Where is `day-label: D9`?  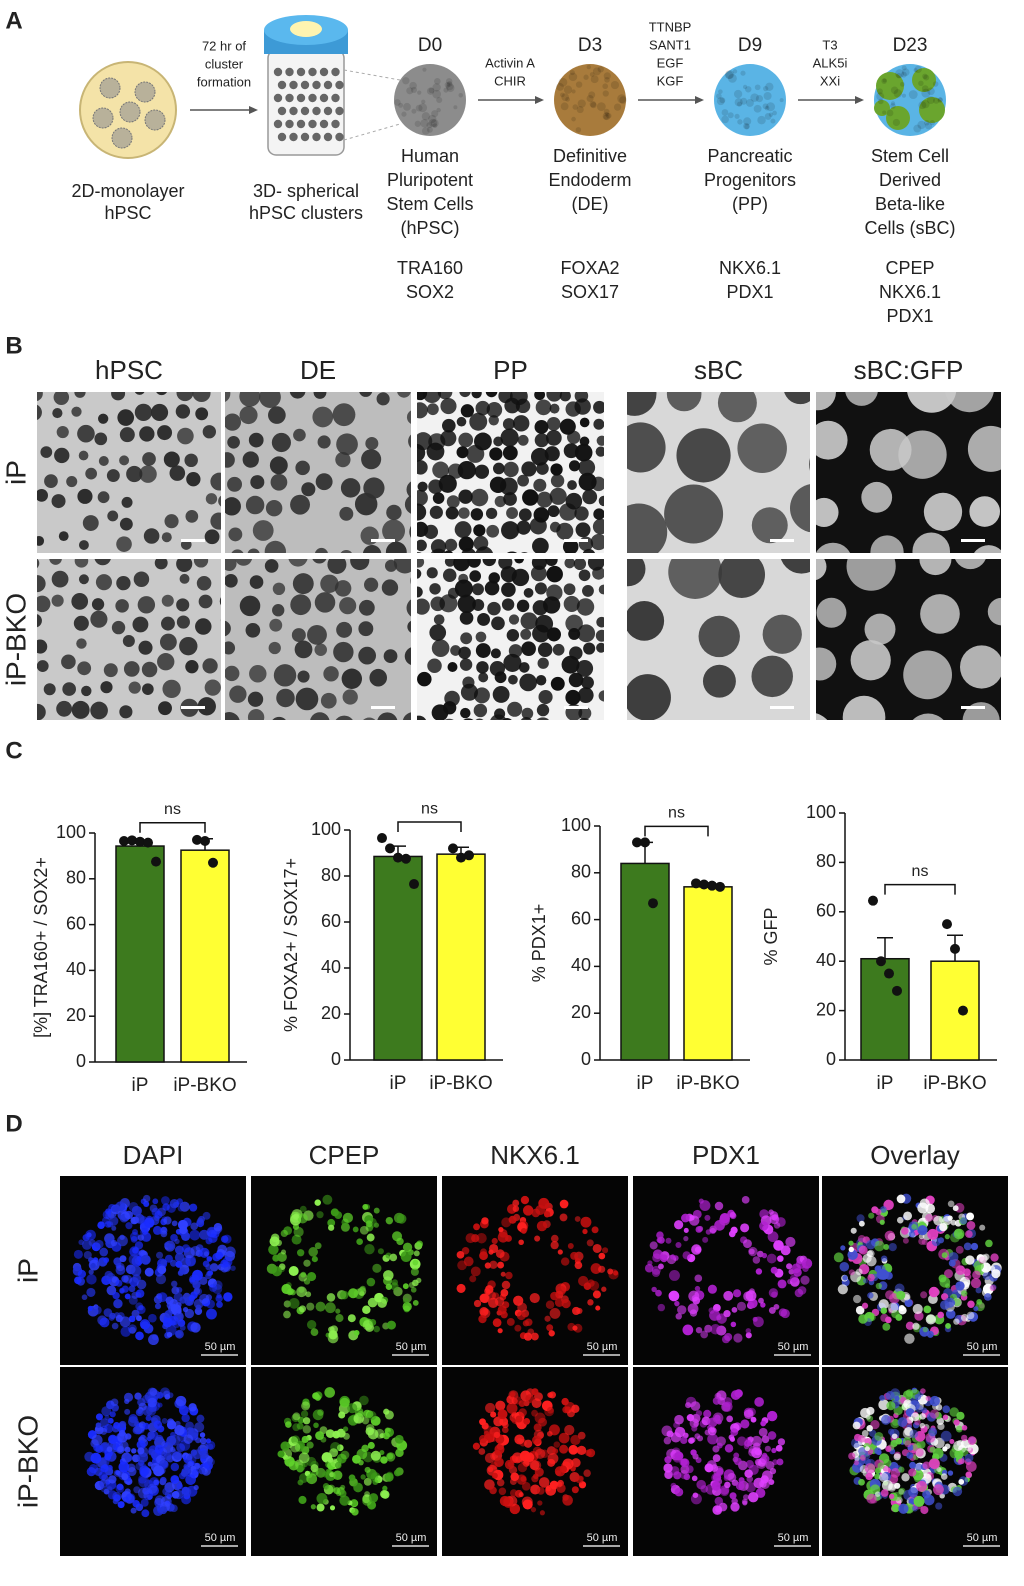
day-label: D9 is located at coordinates (750, 45).